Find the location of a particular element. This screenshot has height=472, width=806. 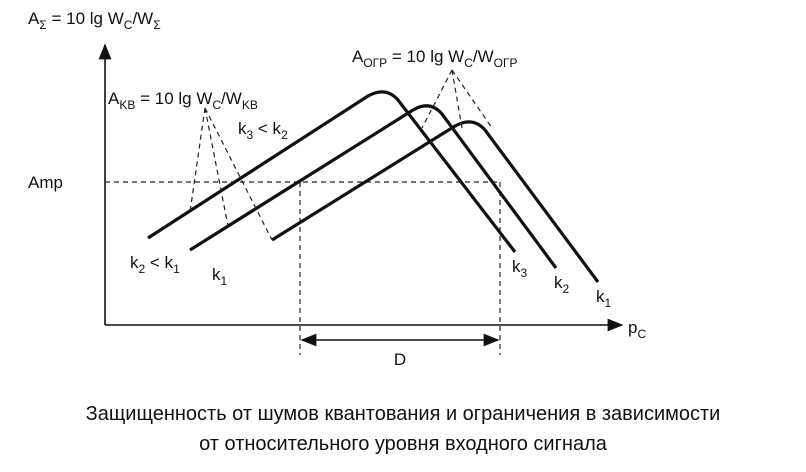

k2-vs-k1-sub: 1 is located at coordinates (176, 269).